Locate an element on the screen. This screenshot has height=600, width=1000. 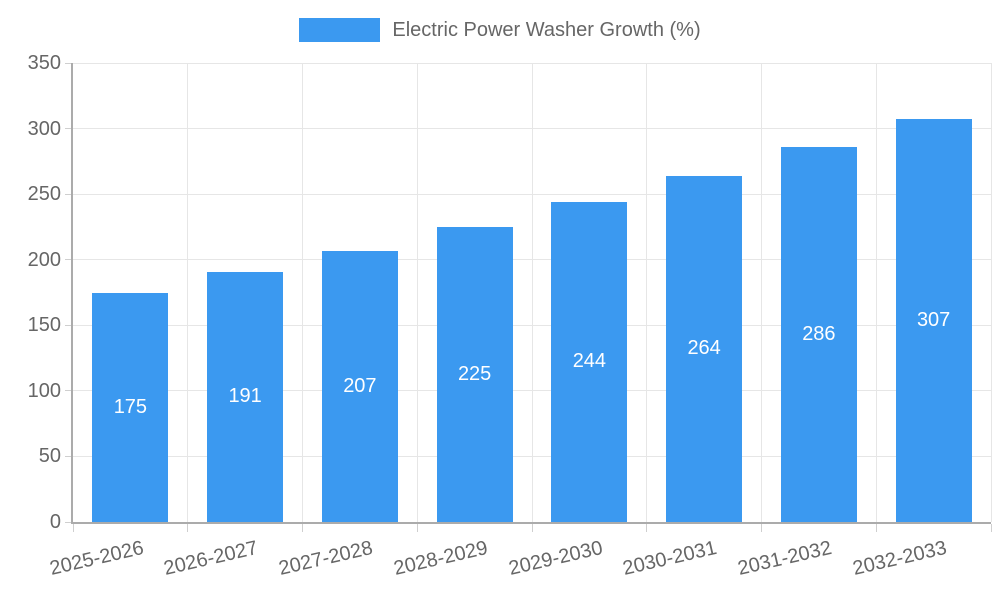
bar-2032-2033: 307 is located at coordinates (933, 320).